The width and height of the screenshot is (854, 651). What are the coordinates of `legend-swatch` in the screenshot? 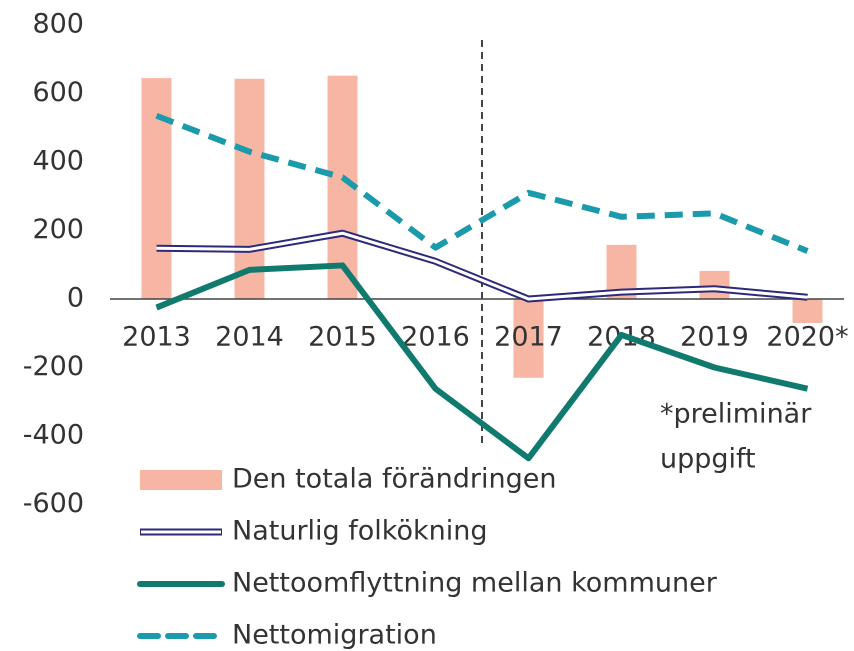 It's located at (181, 480).